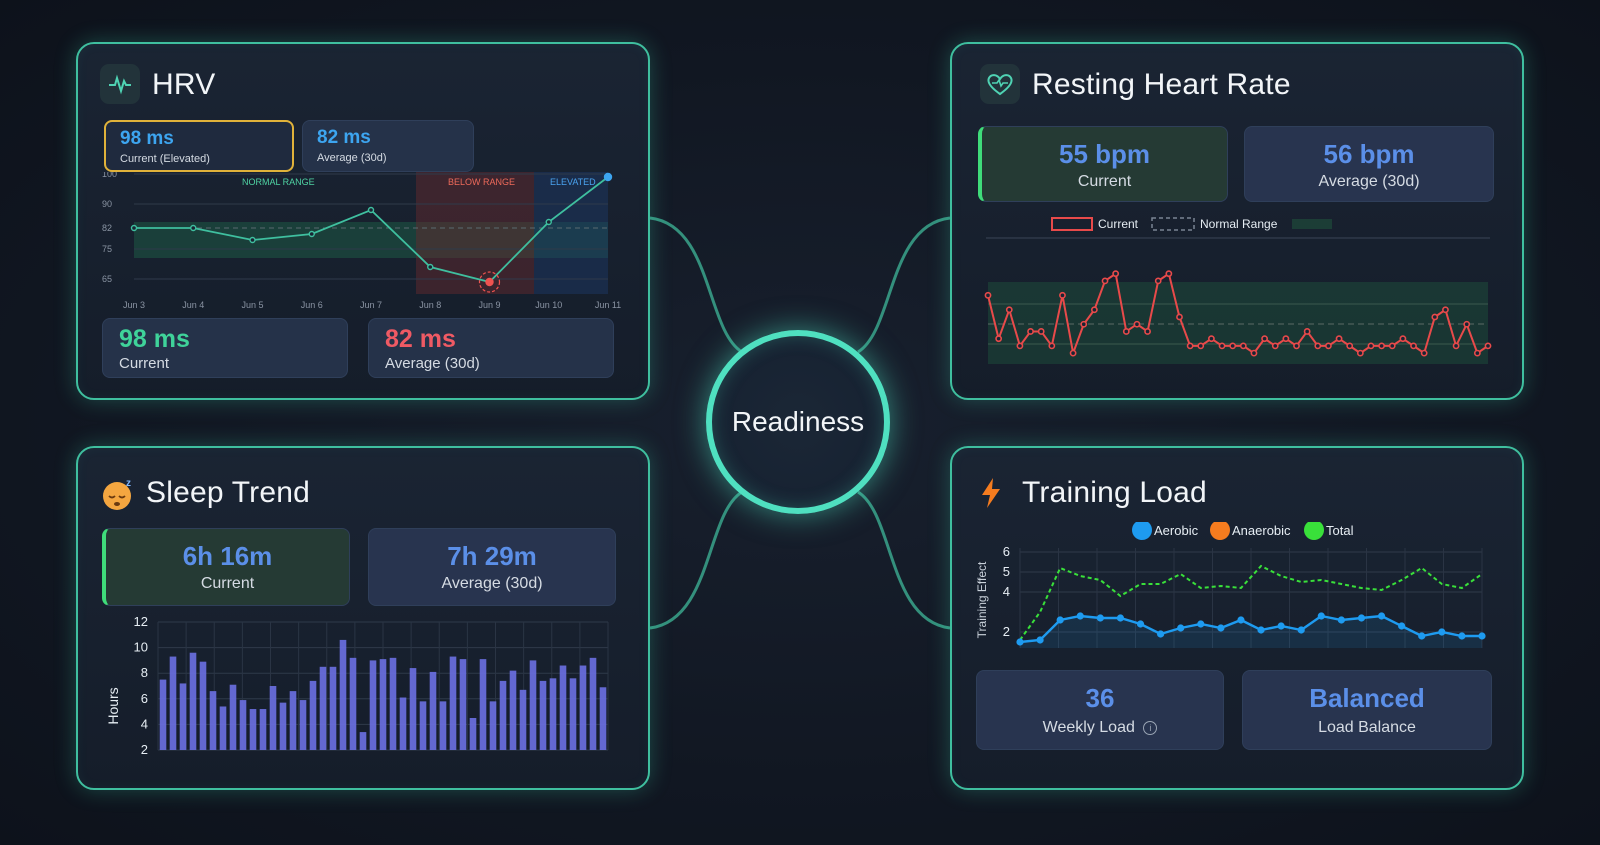  What do you see at coordinates (492, 583) in the screenshot?
I see `sleep-average-label: Average (30d)` at bounding box center [492, 583].